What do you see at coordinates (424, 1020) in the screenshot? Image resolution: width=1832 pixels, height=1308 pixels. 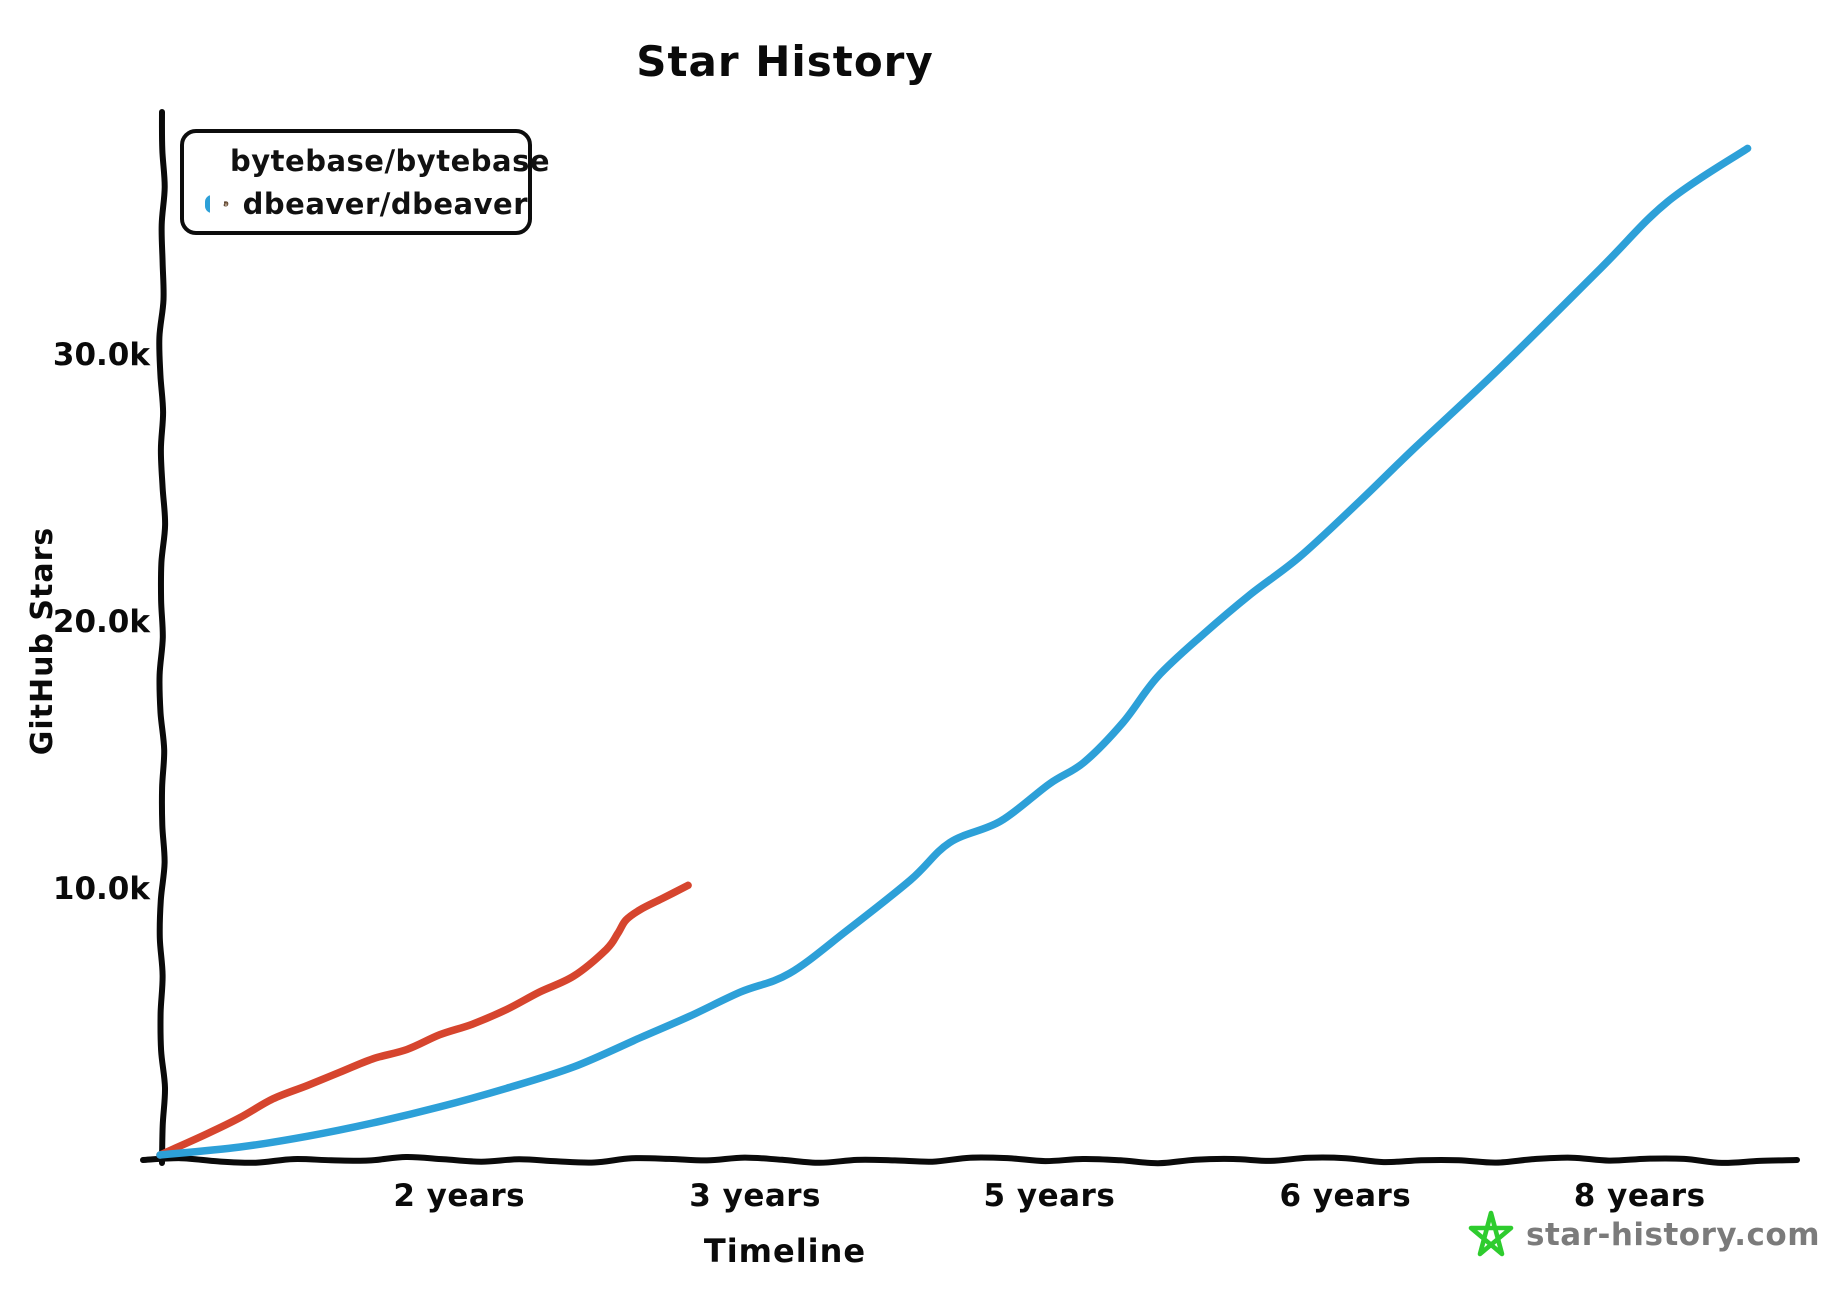 I see `series-line-bytebase-bytebase` at bounding box center [424, 1020].